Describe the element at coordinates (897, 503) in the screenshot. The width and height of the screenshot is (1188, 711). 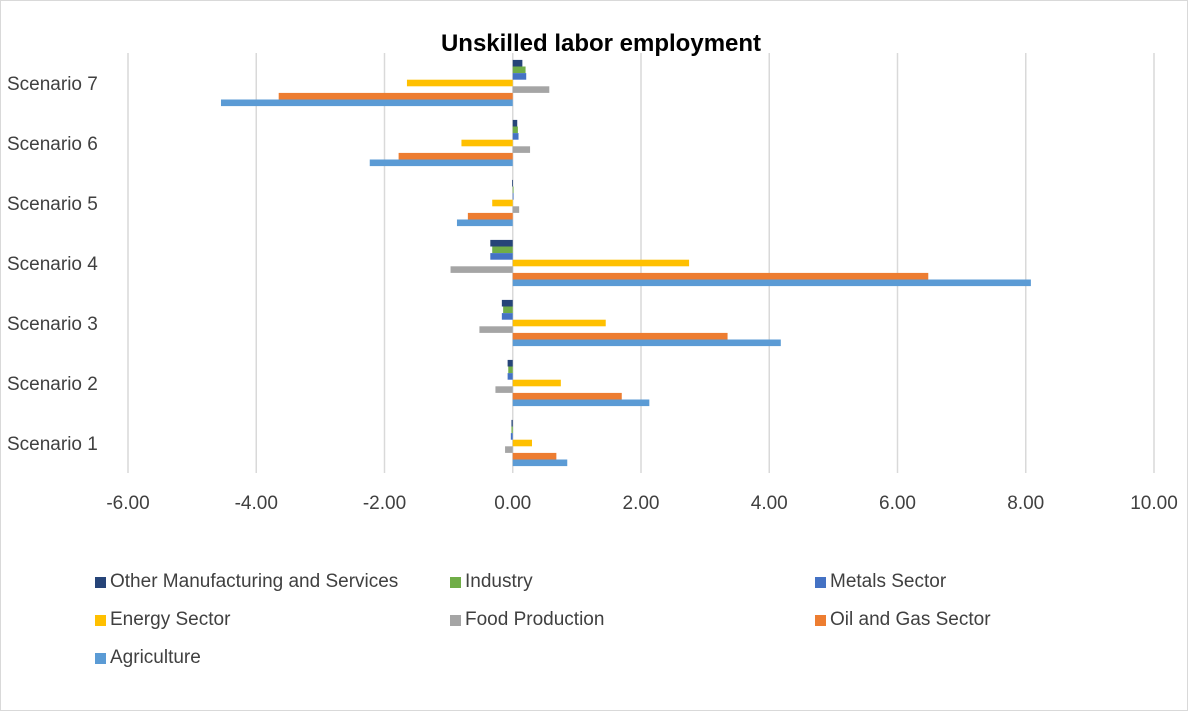
I see `x-tick-label: 6.00` at that location.